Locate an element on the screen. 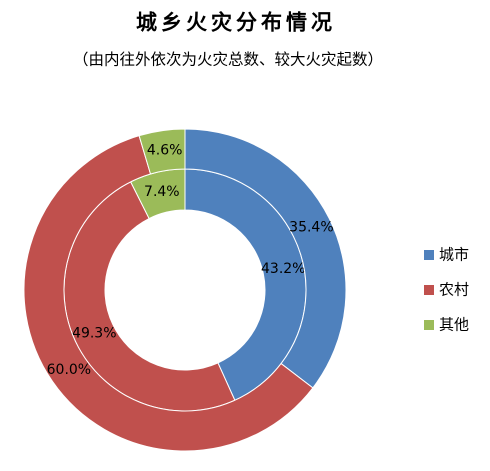 This screenshot has width=490, height=471. chart-subtitle: （由内往外依次为火灾总数、较大火灾起数） is located at coordinates (228, 60).